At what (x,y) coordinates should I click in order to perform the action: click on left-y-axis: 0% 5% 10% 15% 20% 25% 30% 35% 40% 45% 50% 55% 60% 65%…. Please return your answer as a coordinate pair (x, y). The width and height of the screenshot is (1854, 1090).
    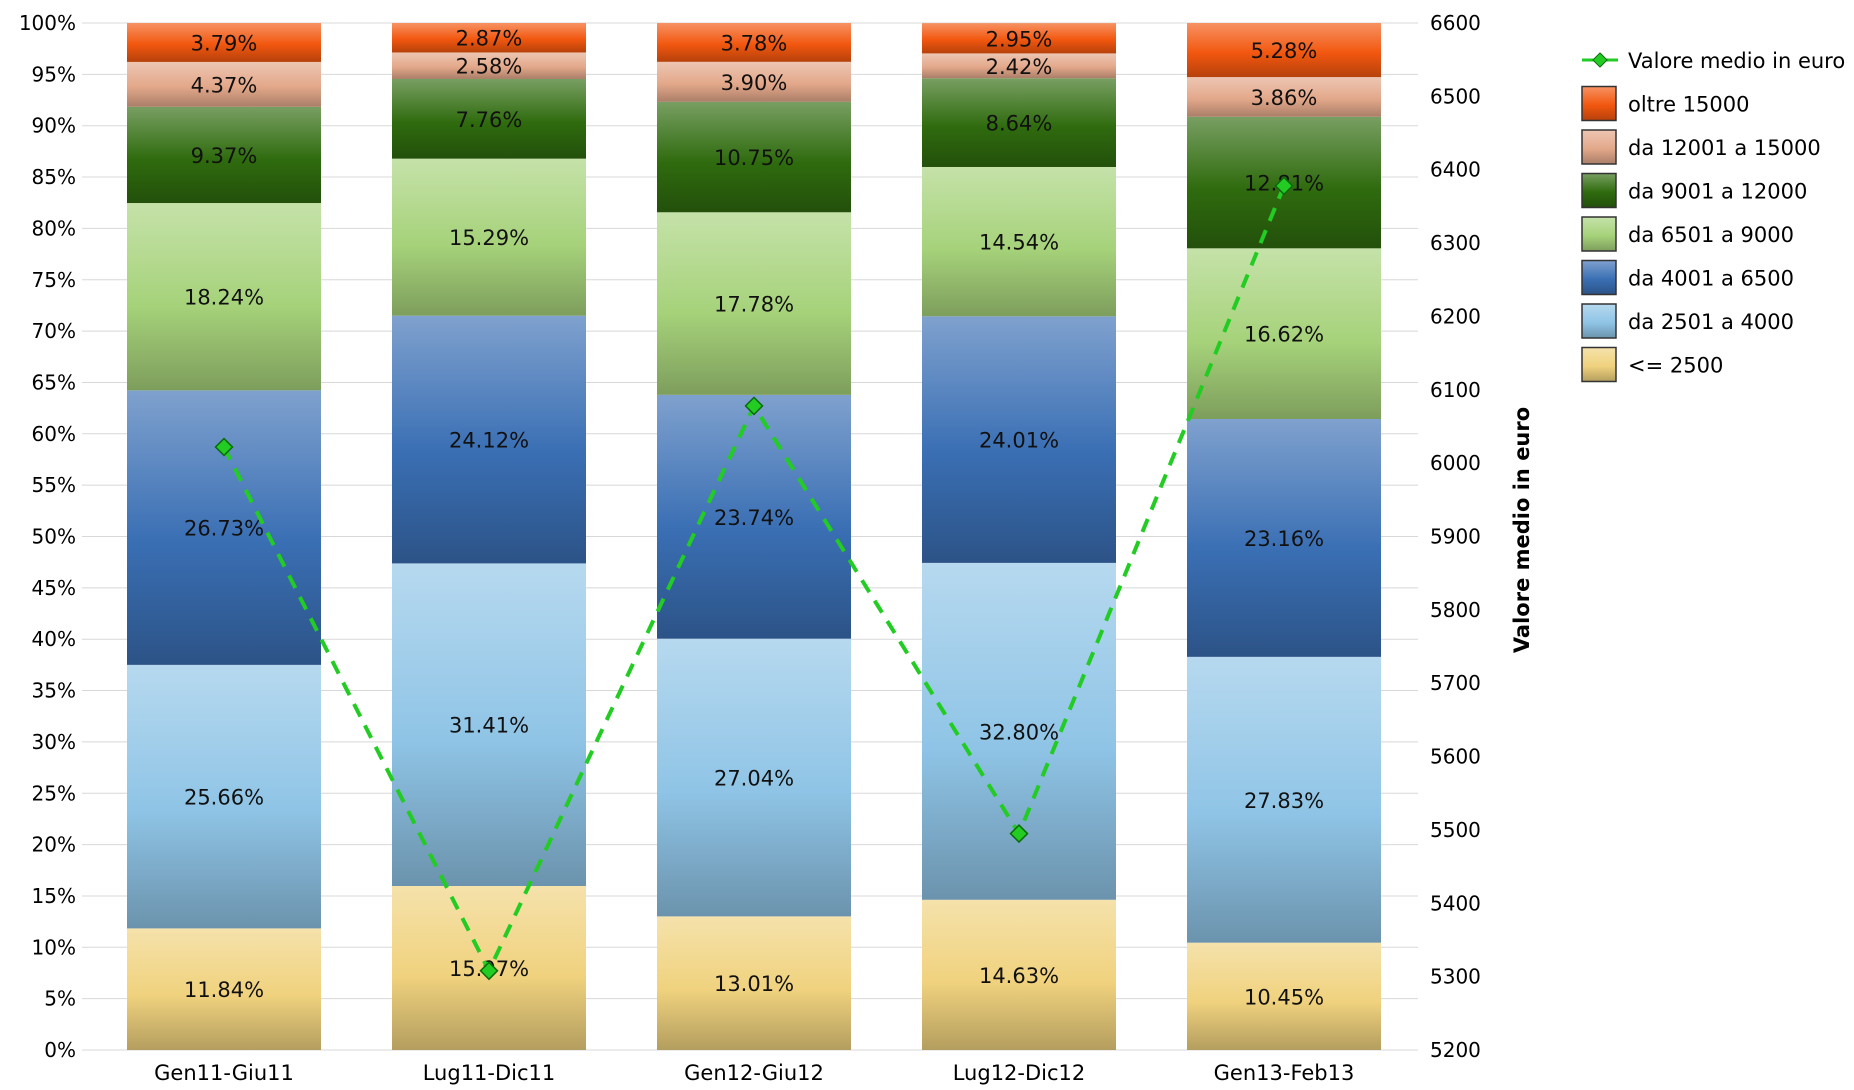
    Looking at the image, I should click on (47, 536).